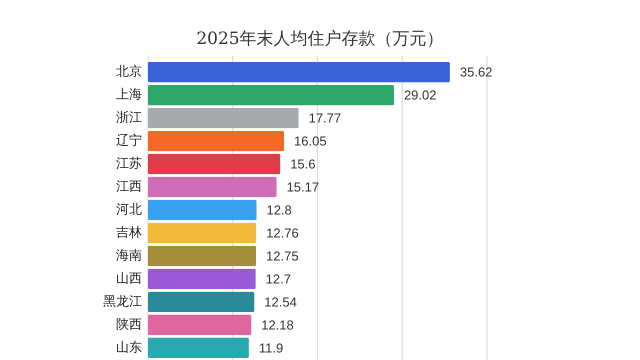  I want to click on y-tick-label: 北京, so click(129, 72).